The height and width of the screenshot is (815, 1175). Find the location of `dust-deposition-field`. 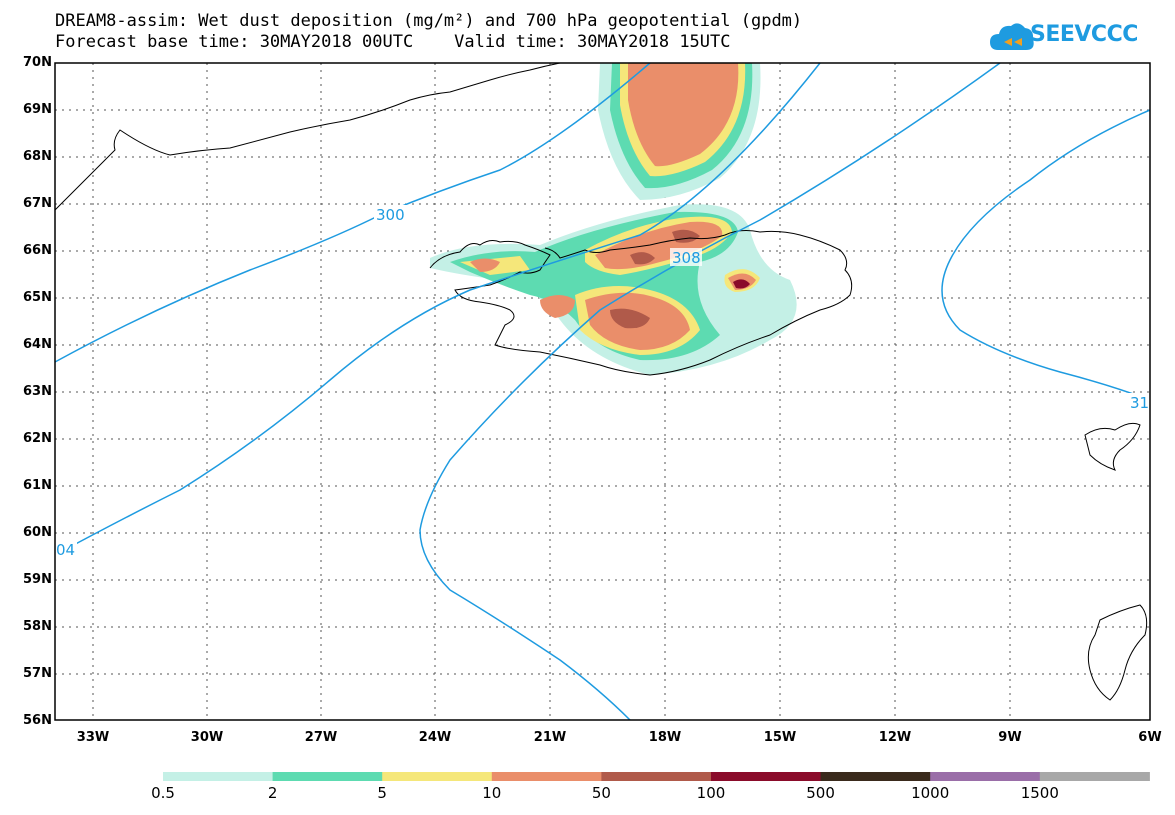

dust-deposition-field is located at coordinates (613, 219).